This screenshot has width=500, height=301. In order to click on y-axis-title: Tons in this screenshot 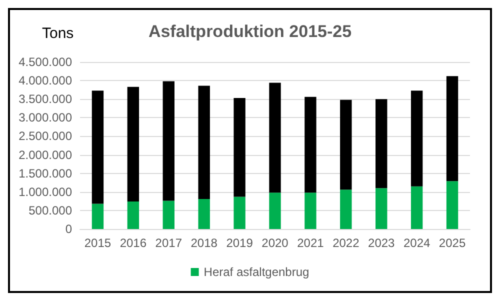, I will do `click(58, 33)`.